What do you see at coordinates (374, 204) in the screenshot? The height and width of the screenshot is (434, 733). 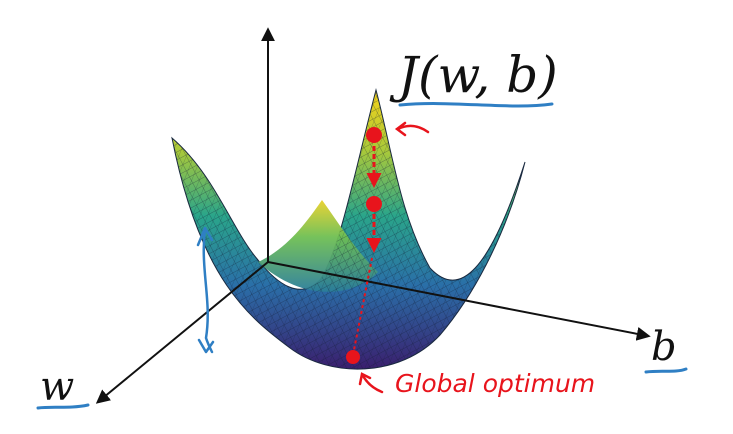 I see `descent-point-middle` at bounding box center [374, 204].